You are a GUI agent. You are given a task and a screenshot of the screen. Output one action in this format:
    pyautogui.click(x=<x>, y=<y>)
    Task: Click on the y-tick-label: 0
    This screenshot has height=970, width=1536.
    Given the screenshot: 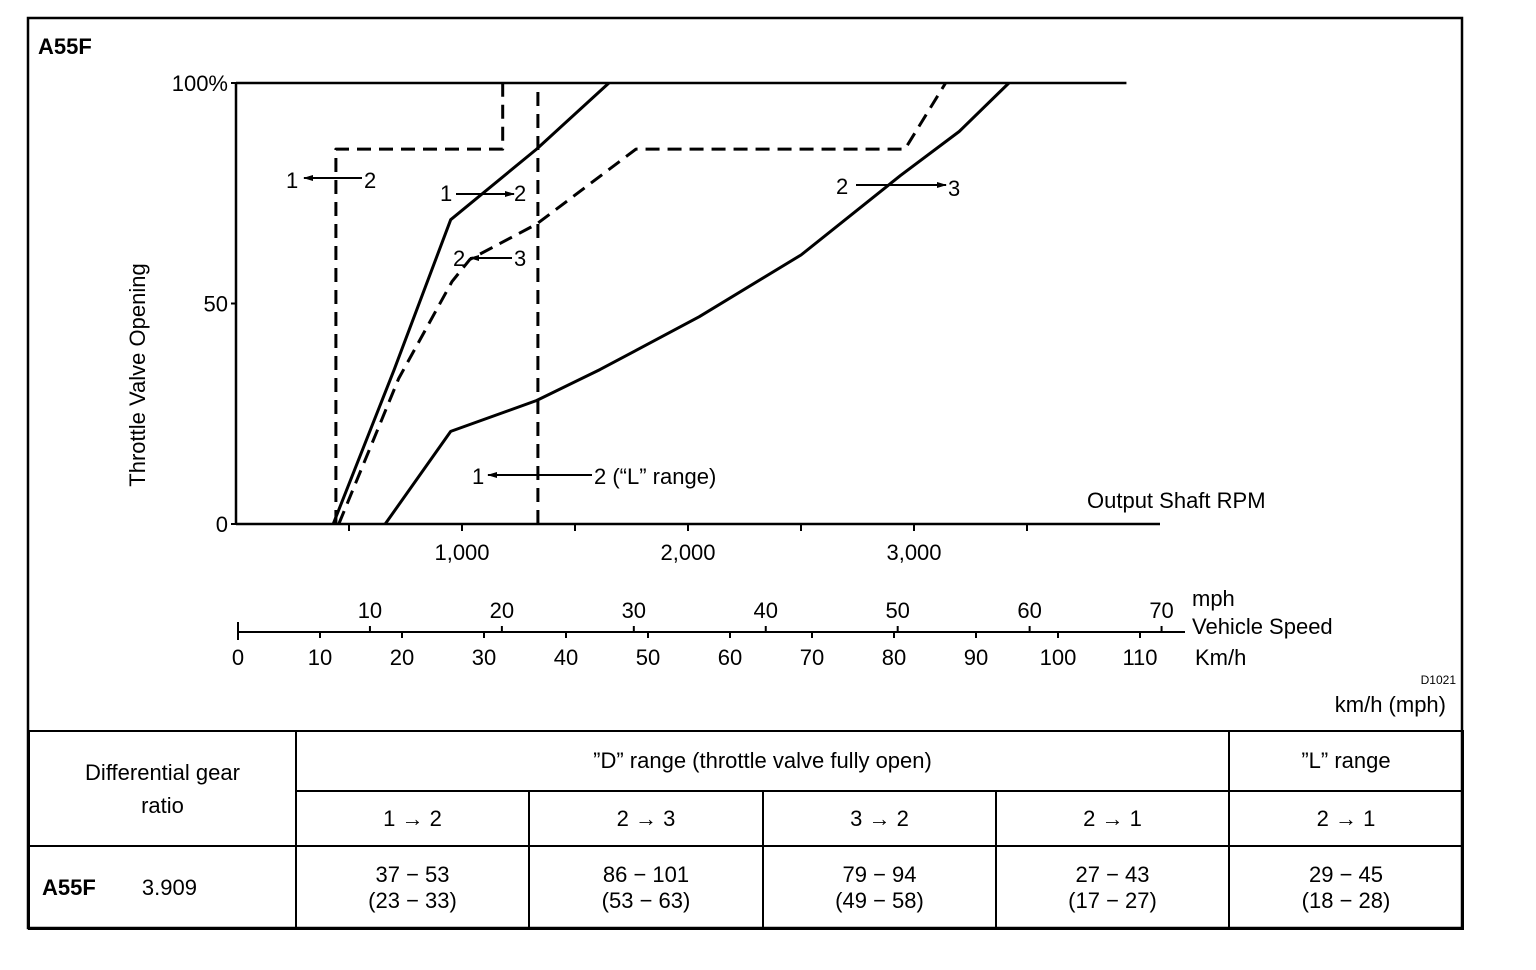 What is the action you would take?
    pyautogui.click(x=222, y=524)
    